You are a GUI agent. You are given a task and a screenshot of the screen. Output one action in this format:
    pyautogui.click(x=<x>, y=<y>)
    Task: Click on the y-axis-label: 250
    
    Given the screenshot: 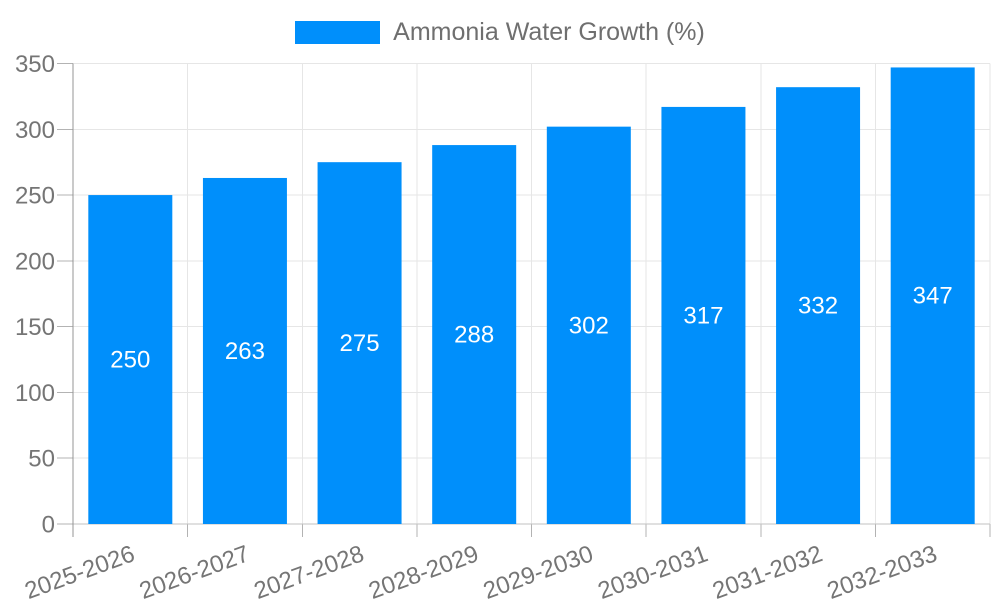 What is the action you would take?
    pyautogui.click(x=35, y=196)
    